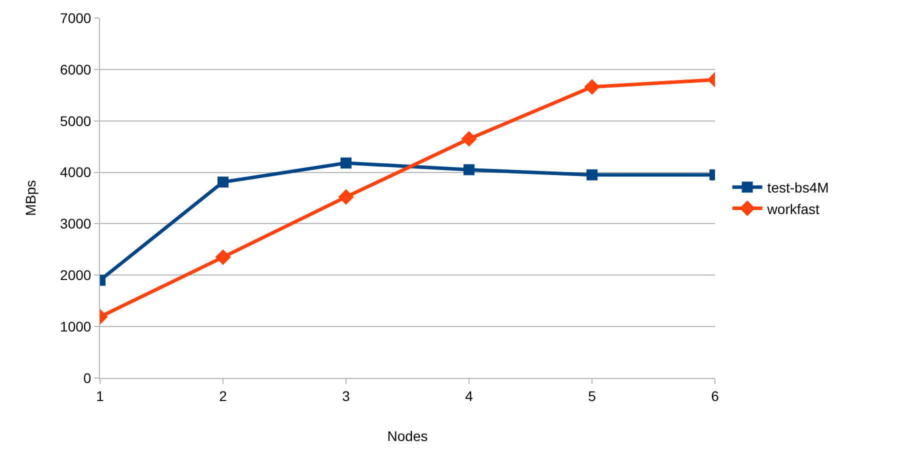  What do you see at coordinates (715, 396) in the screenshot?
I see `x-tick-label: 6` at bounding box center [715, 396].